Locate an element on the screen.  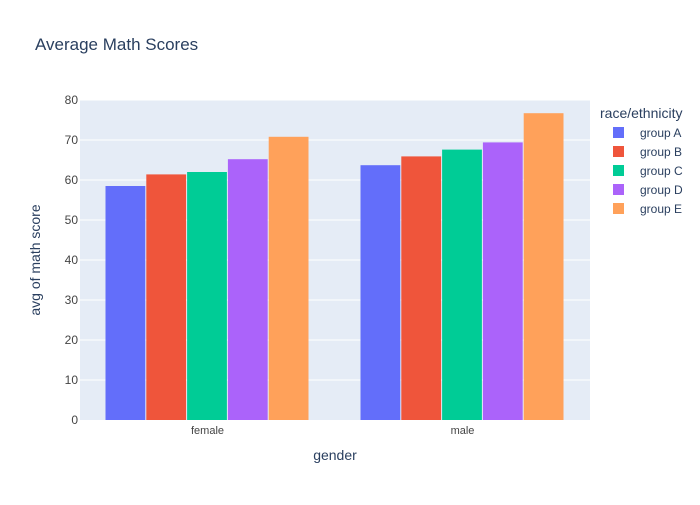
y-axis-title: avg of math score is located at coordinates (35, 259).